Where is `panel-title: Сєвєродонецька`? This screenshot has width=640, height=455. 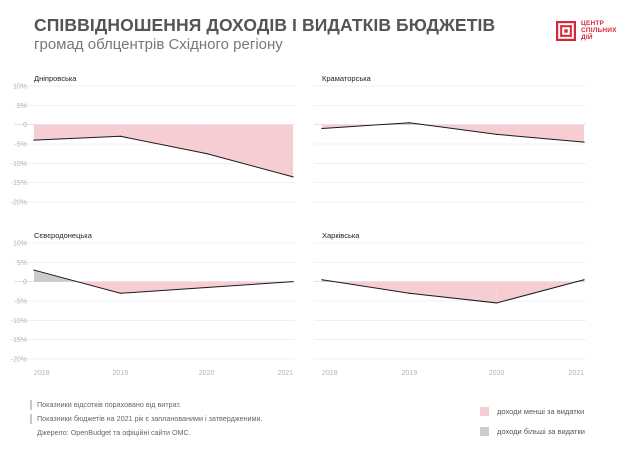
panel-title: Сєвєродонецька is located at coordinates (63, 235).